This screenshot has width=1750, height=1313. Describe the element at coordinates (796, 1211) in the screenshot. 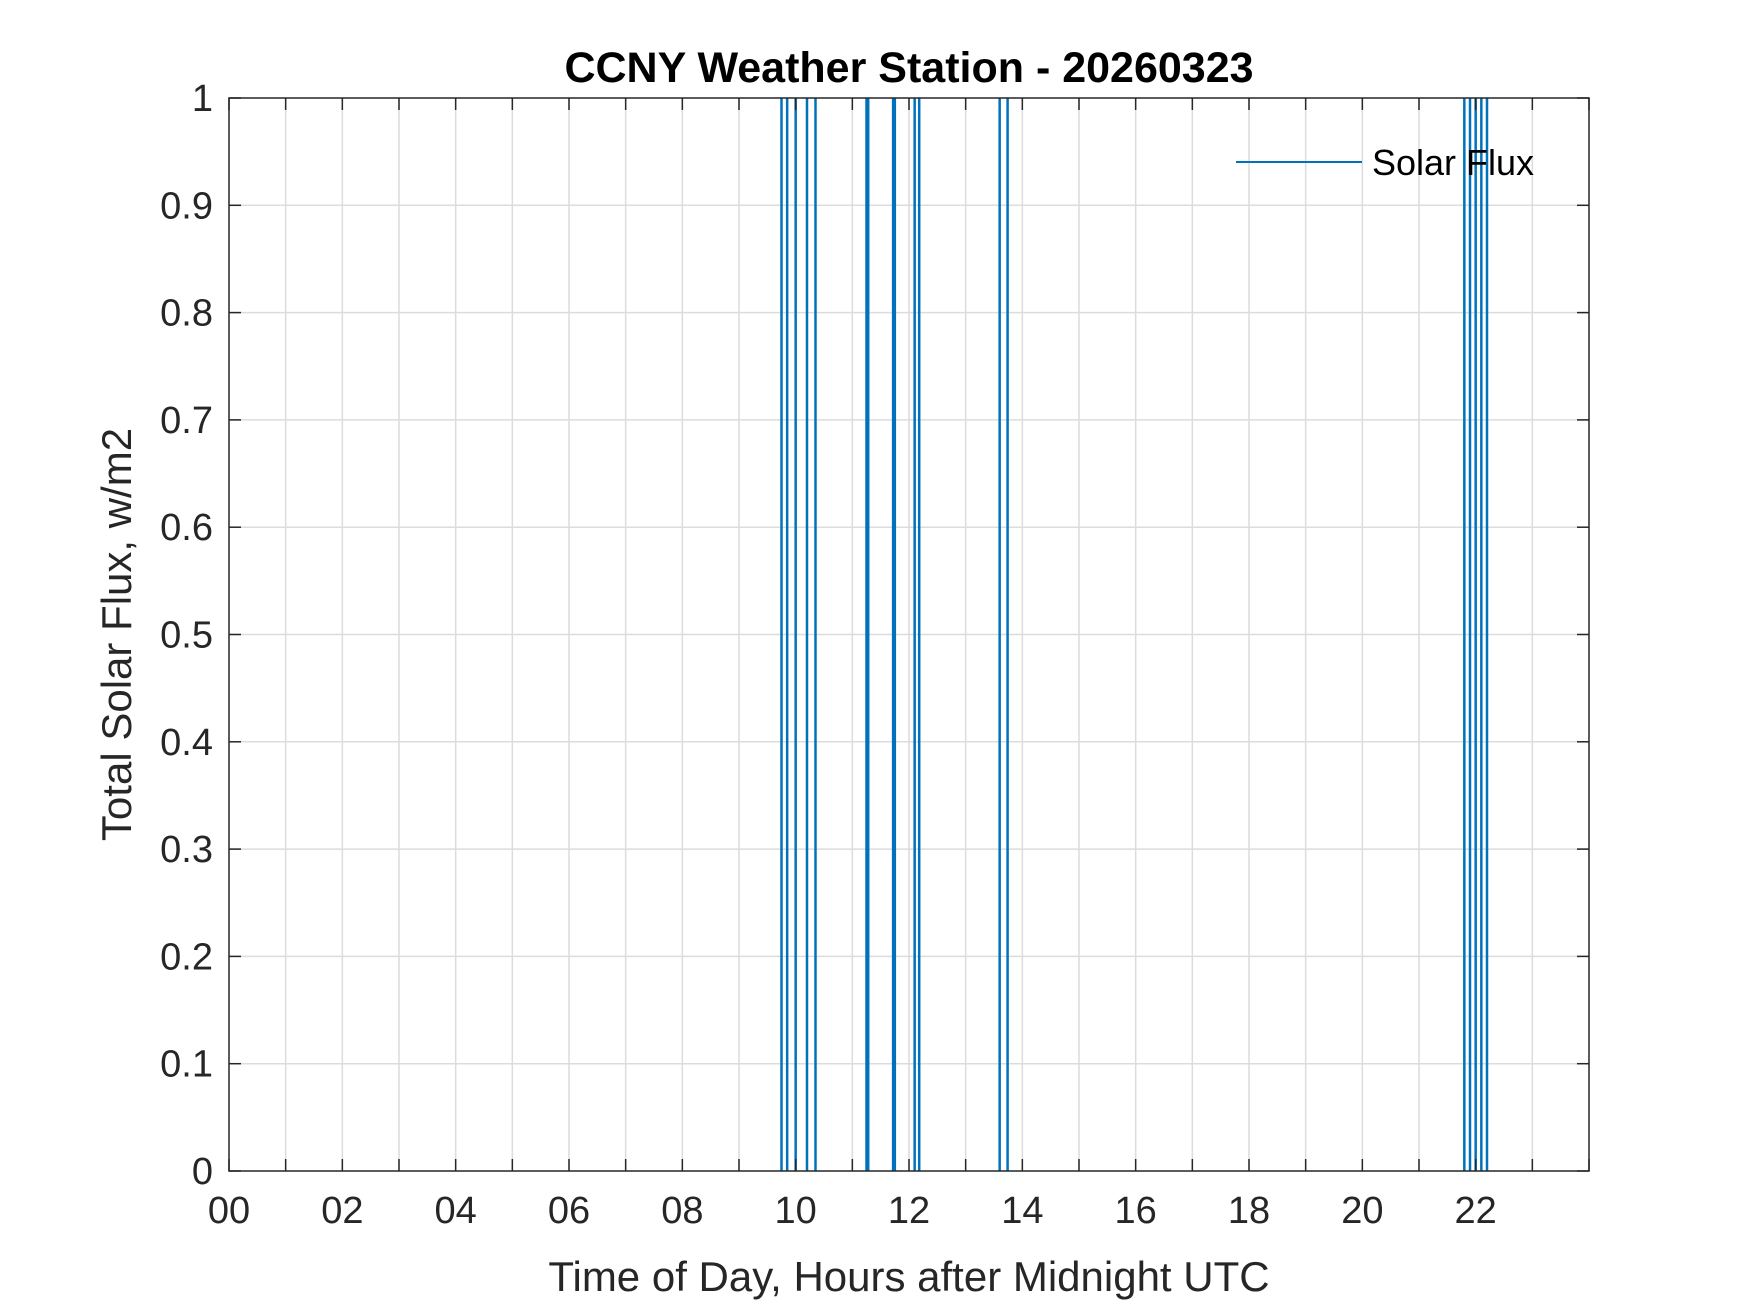

I see `x-tick-label: 10` at that location.